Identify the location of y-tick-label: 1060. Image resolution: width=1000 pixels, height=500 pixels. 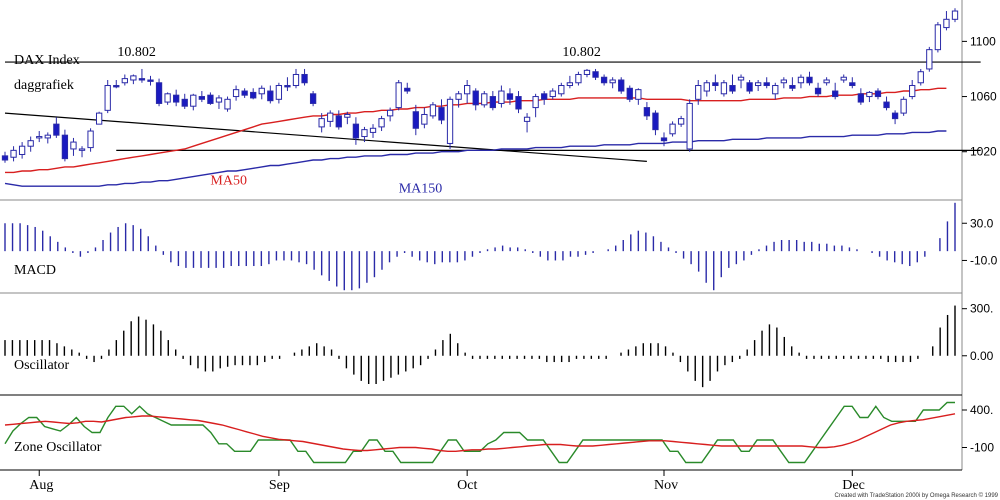
(983, 97).